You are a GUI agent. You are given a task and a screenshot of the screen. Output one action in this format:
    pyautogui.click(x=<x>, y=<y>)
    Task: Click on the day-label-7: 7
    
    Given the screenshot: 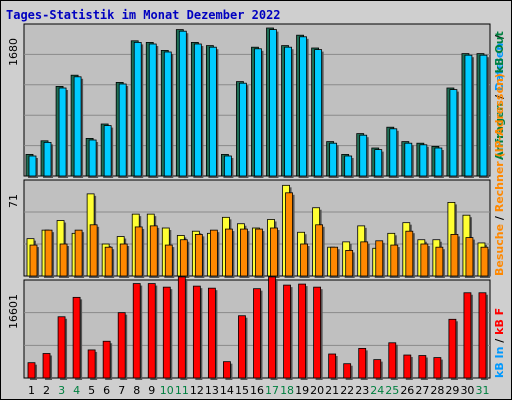 What is the action you would take?
    pyautogui.click(x=121, y=390)
    